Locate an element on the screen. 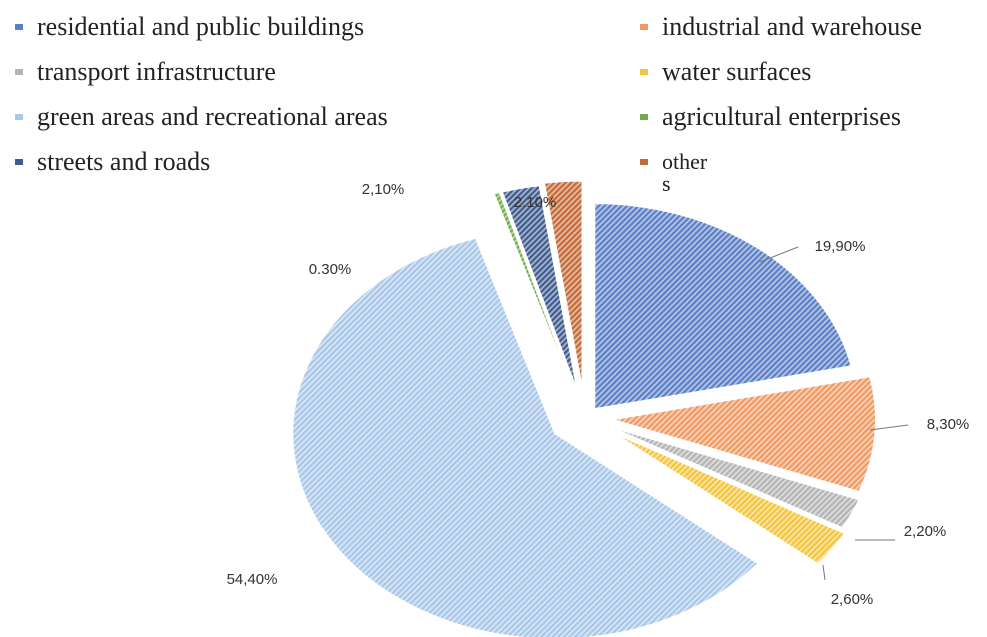  data-label: 19,90% is located at coordinates (840, 246).